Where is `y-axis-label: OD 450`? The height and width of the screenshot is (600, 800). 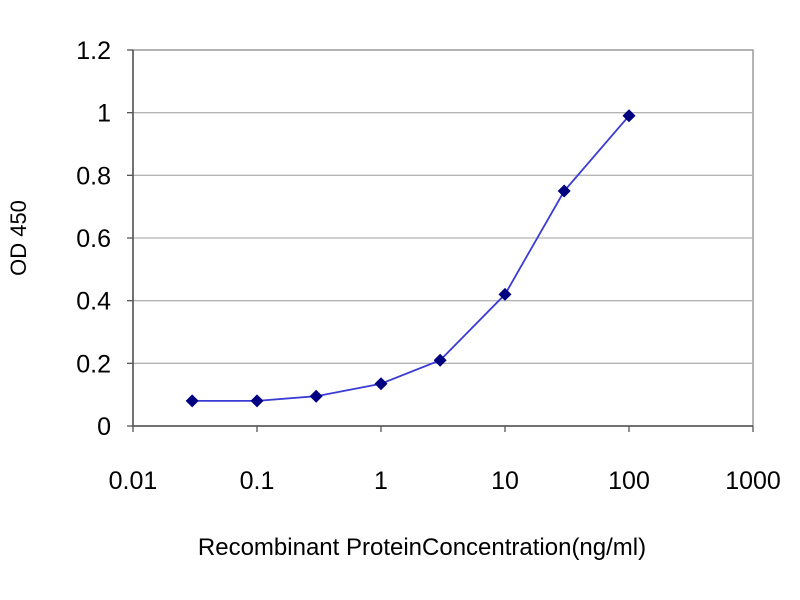
y-axis-label: OD 450 is located at coordinates (18, 238).